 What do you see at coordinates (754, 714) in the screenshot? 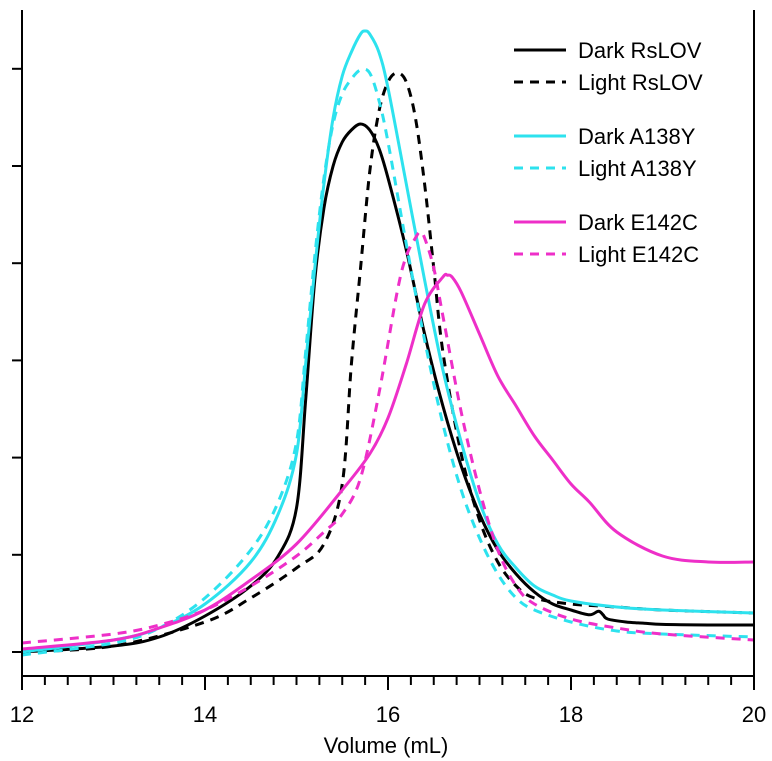
I see `x-tick-label: 20` at bounding box center [754, 714].